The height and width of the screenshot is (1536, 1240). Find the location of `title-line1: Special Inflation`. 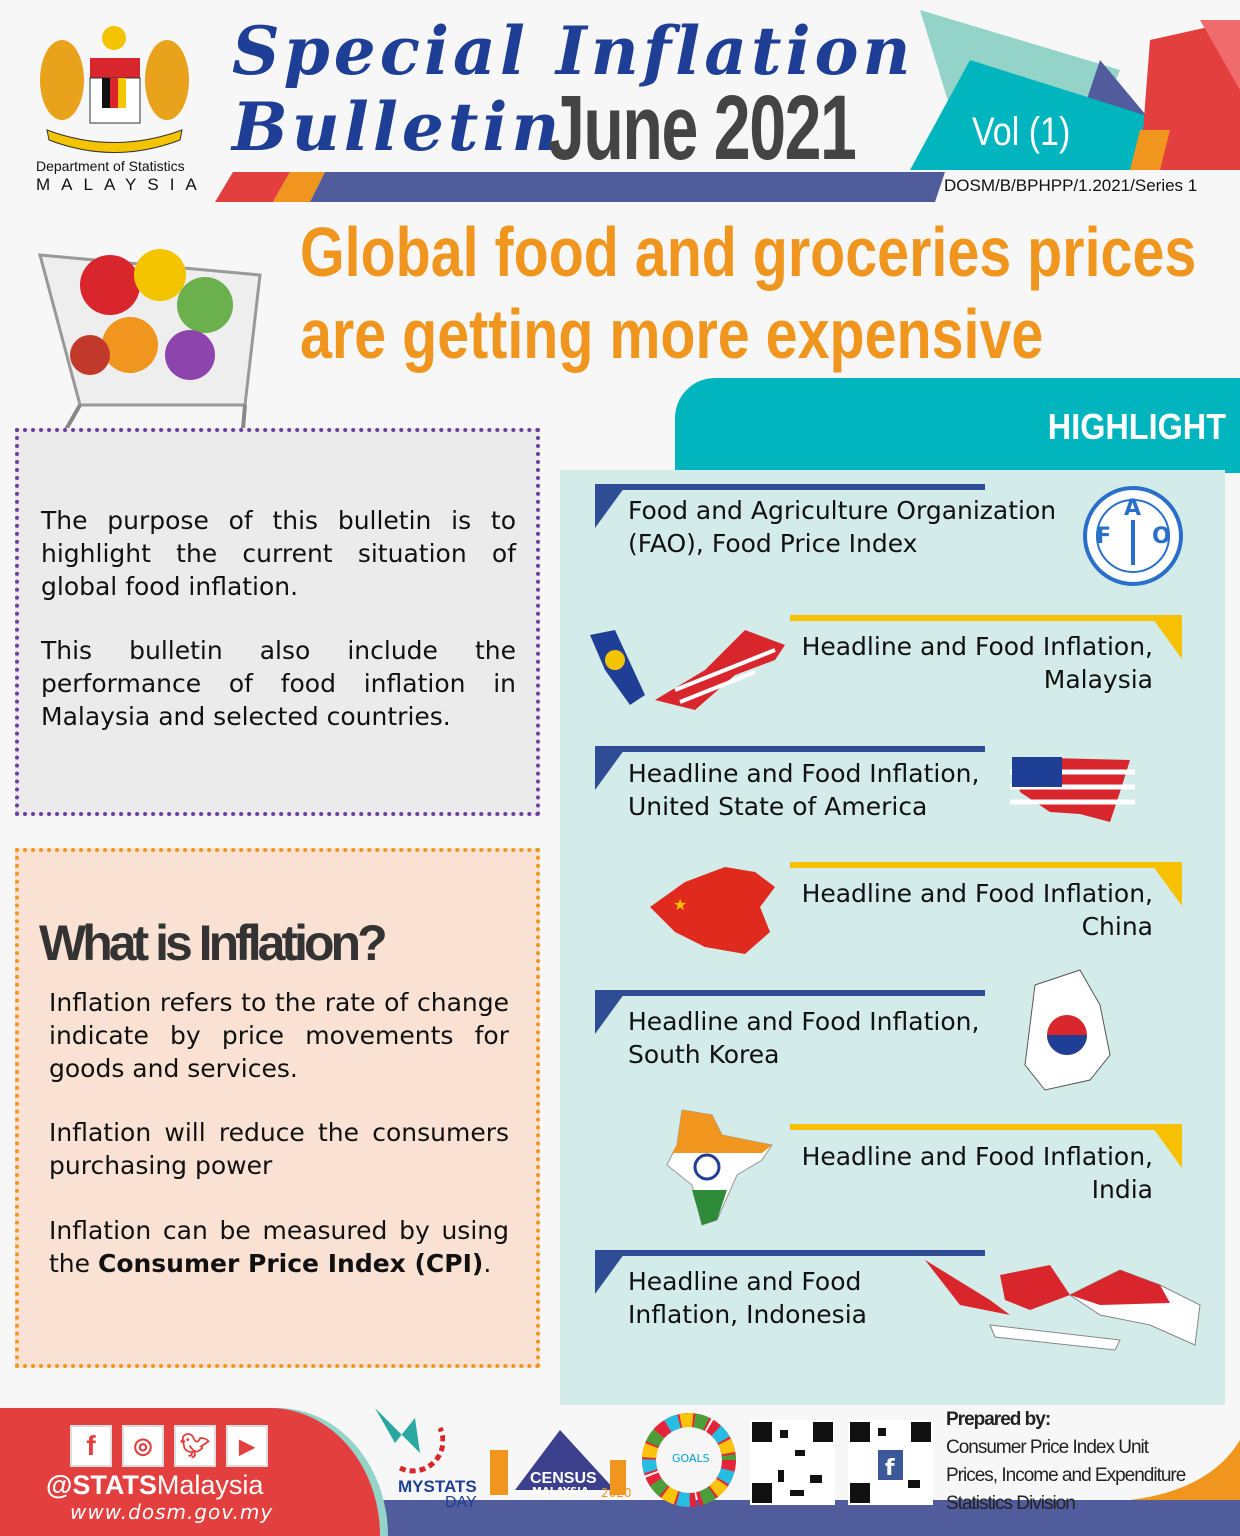

title-line1: Special Inflation is located at coordinates (573, 51).